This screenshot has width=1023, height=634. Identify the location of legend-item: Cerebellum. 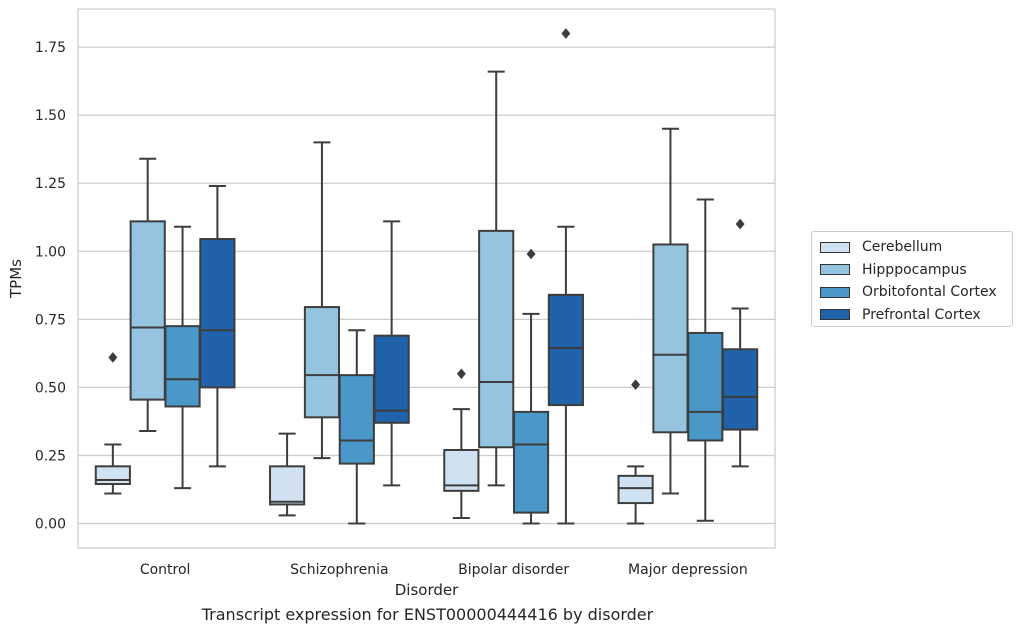
(912, 247).